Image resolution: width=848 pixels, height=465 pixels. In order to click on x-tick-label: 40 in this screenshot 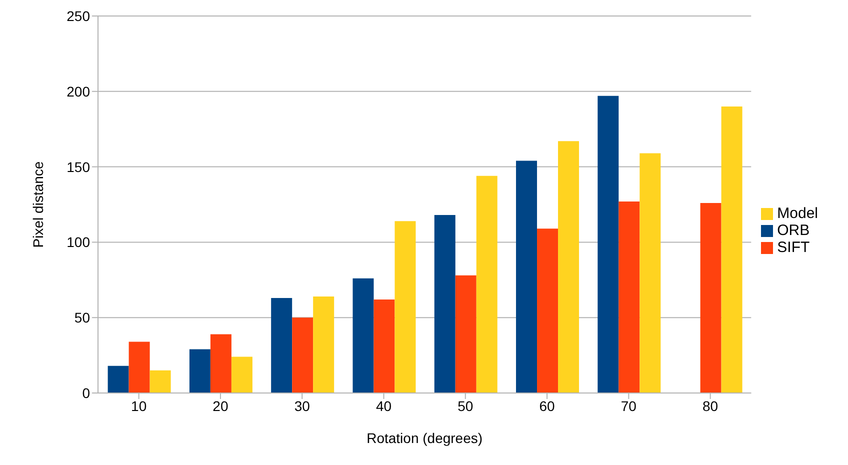, I will do `click(384, 406)`.